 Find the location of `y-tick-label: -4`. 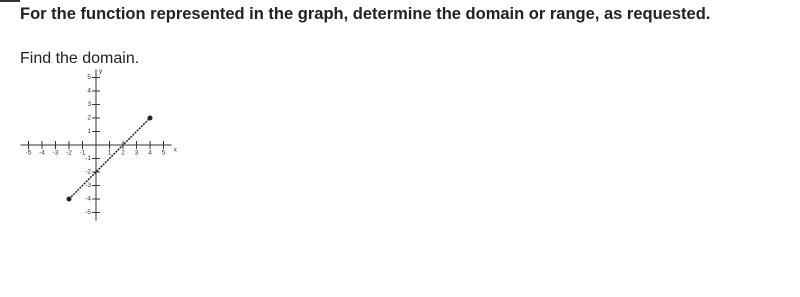

y-tick-label: -4 is located at coordinates (88, 199).